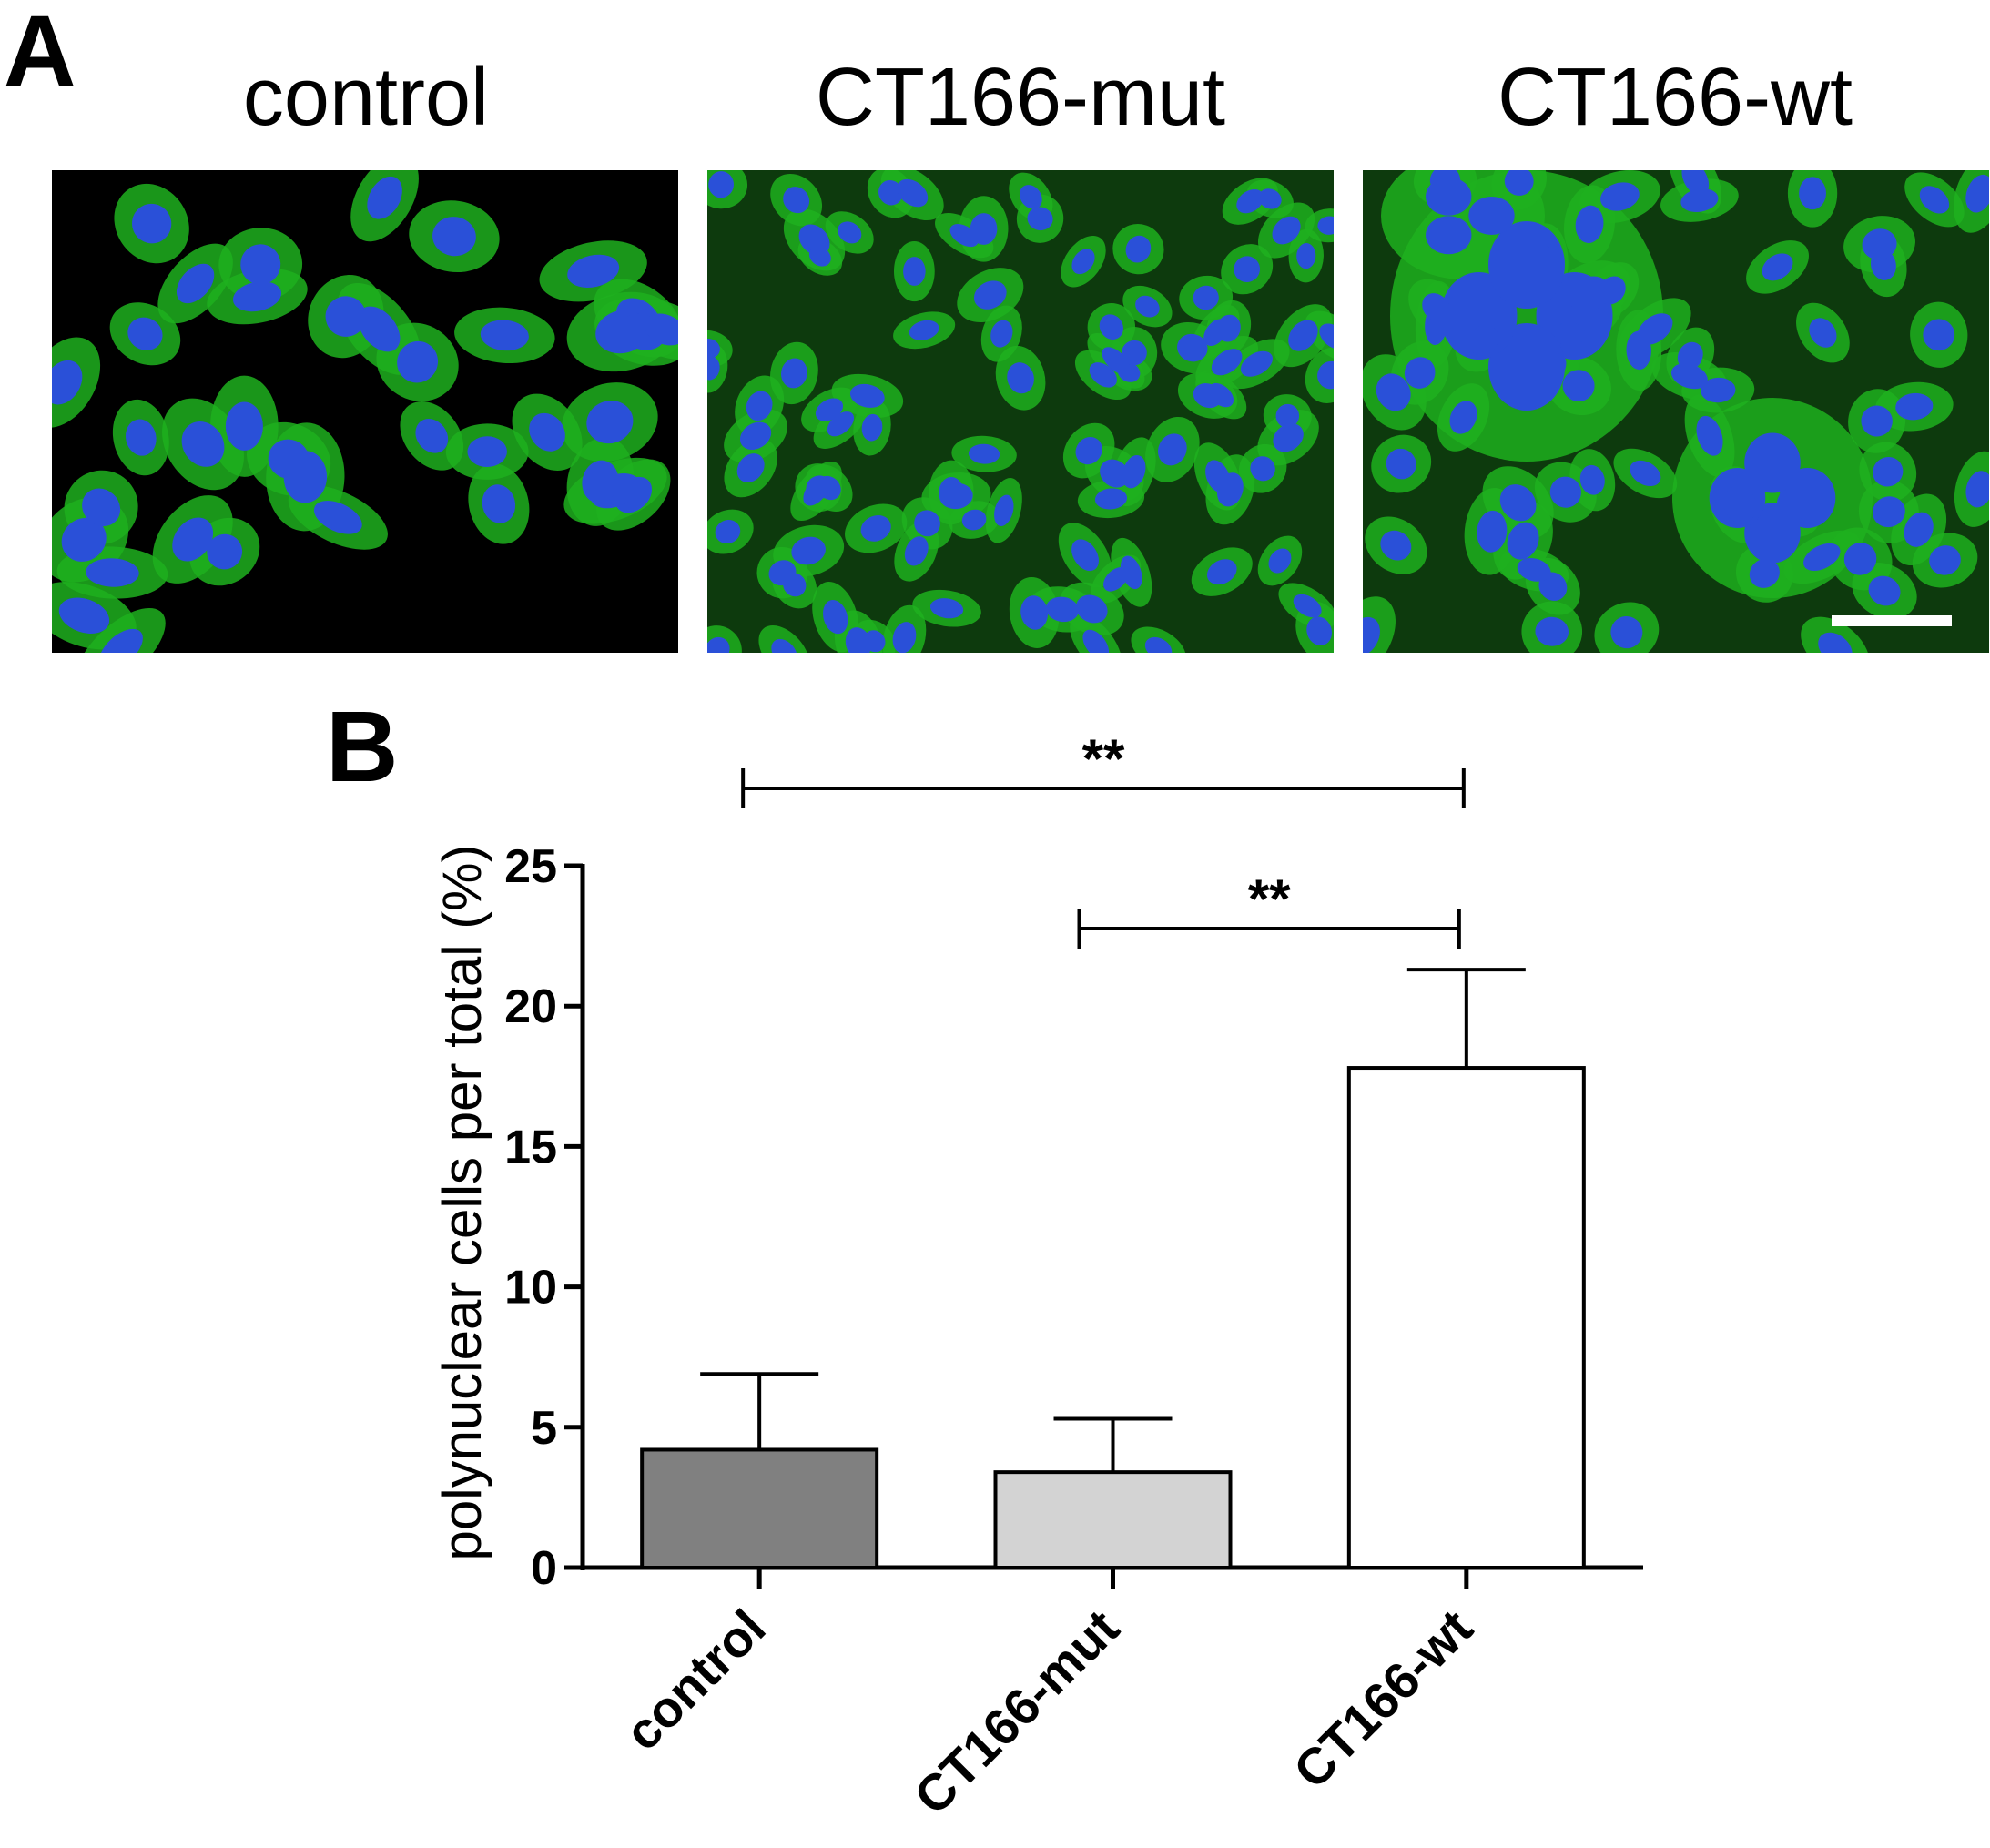 The image size is (1990, 1848). Describe the element at coordinates (1020, 411) in the screenshot. I see `micrograph-ct166-mut-cells` at that location.